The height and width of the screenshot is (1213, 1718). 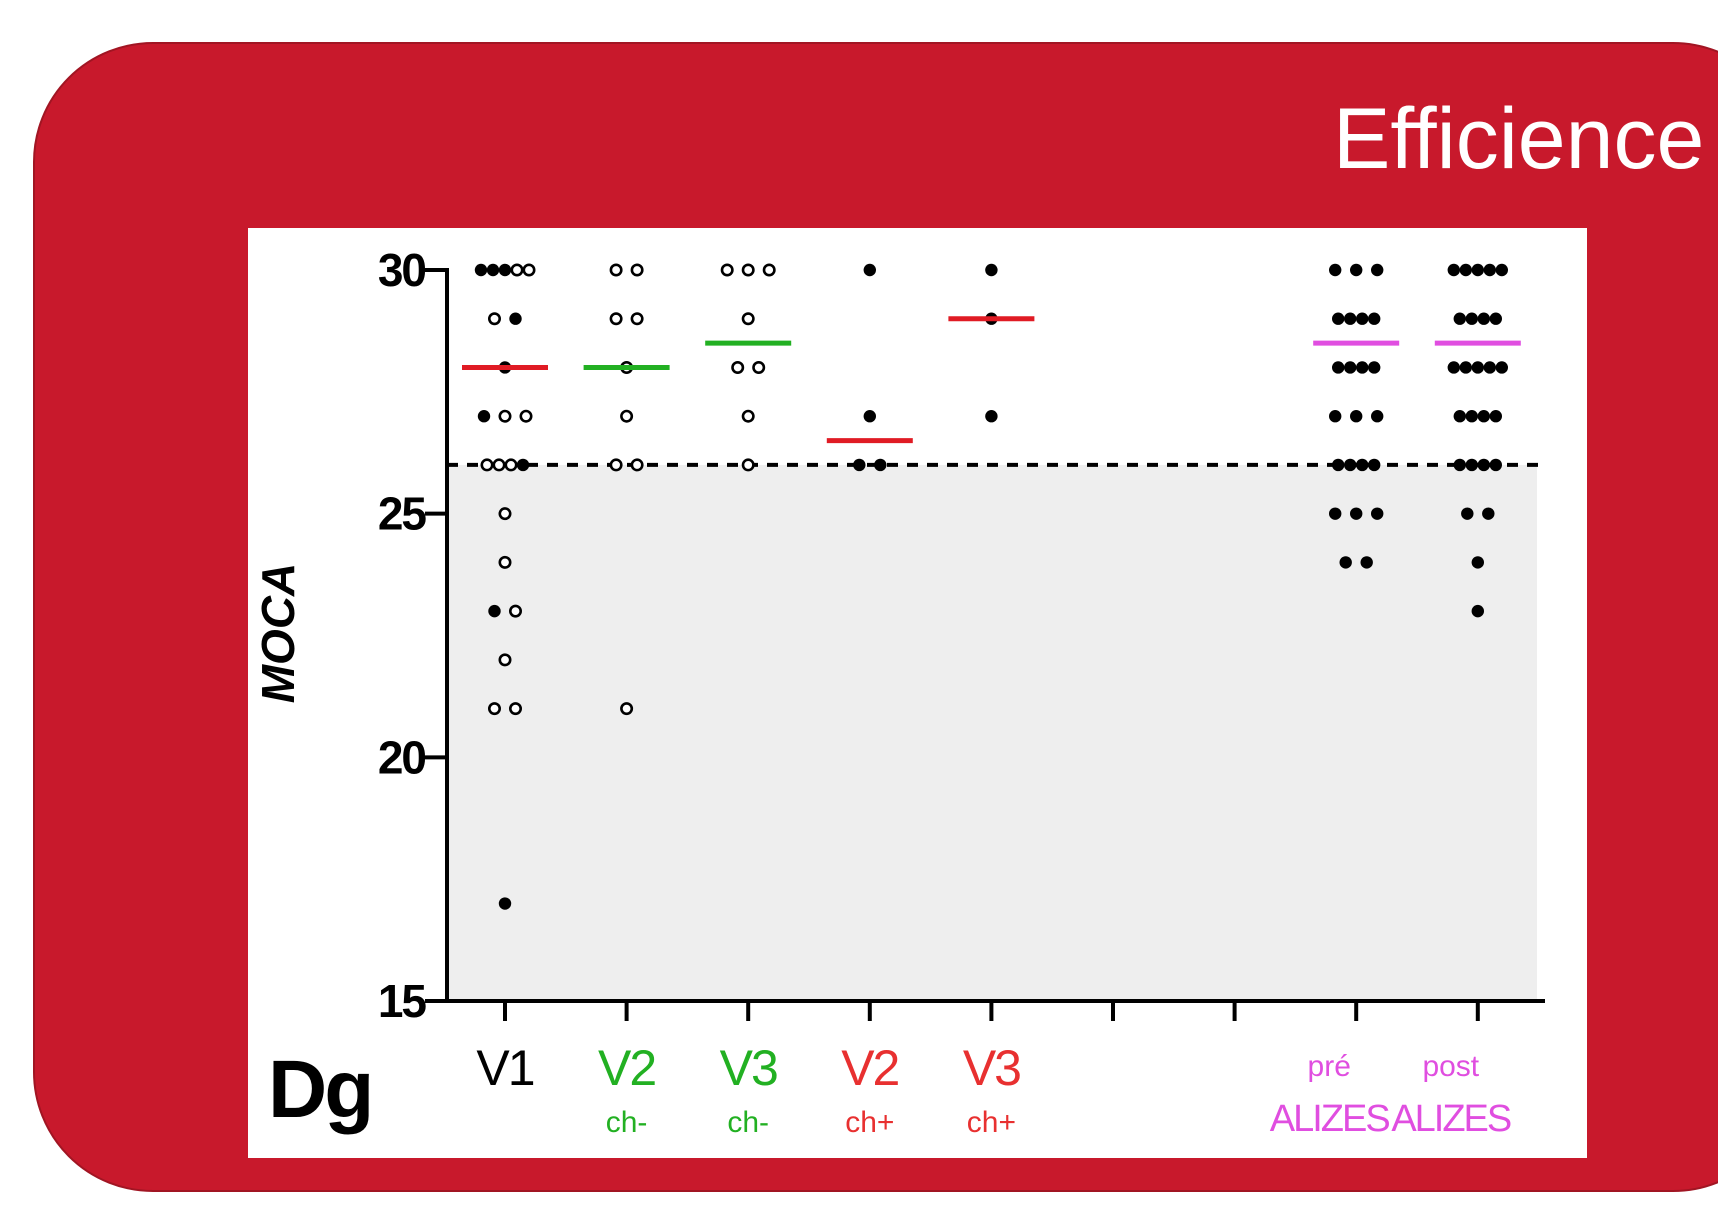 What do you see at coordinates (278, 633) in the screenshot?
I see `y-axis-label: MOCA` at bounding box center [278, 633].